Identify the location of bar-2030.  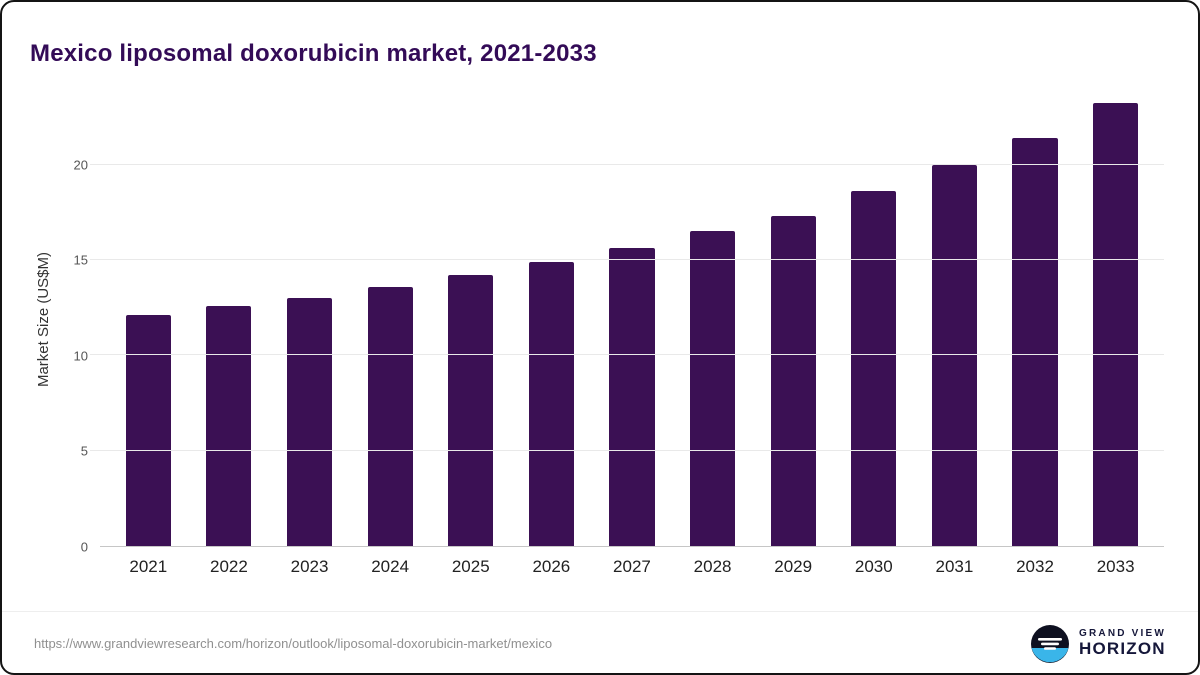
(874, 368).